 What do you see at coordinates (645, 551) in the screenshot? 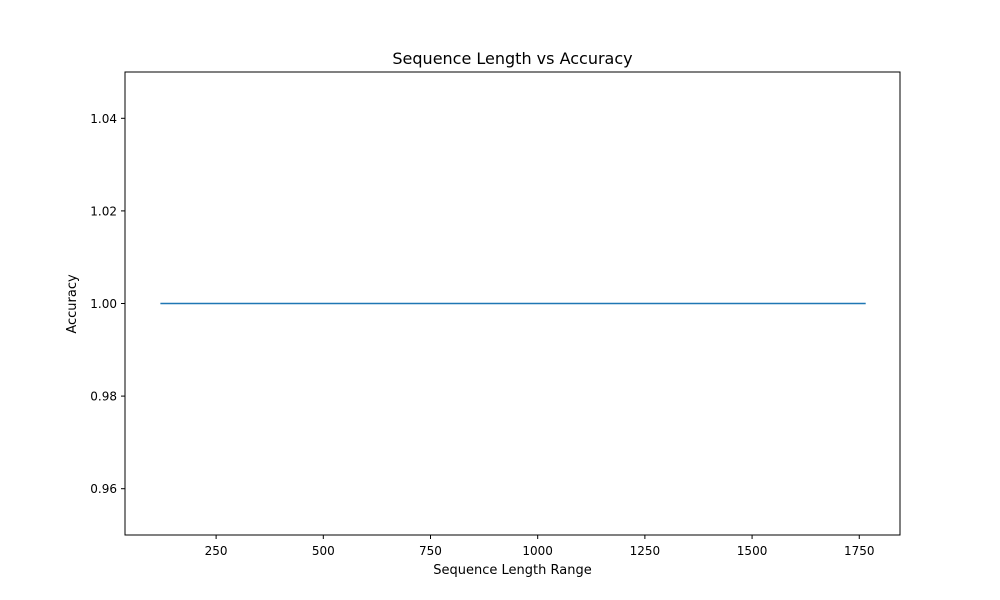
I see `x-tick-label: 1250` at bounding box center [645, 551].